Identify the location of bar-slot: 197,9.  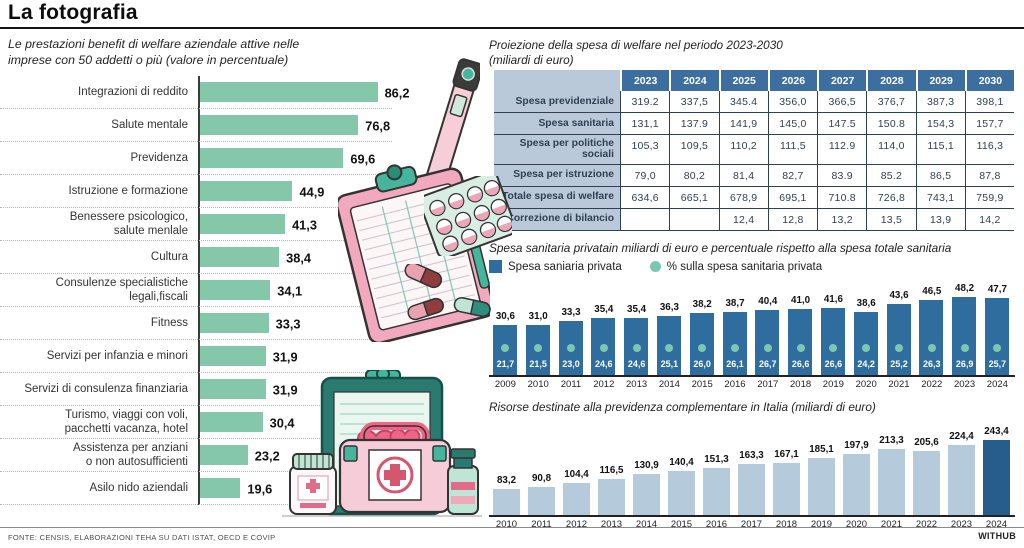
(856, 470).